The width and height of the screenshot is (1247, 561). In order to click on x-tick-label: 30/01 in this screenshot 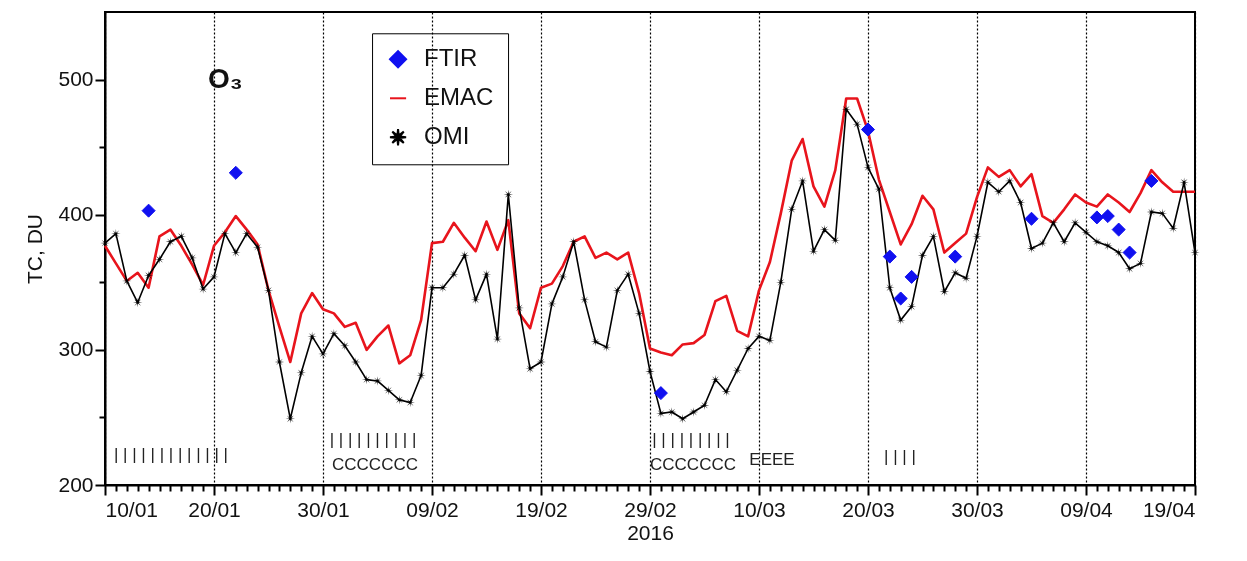, I will do `click(323, 509)`.